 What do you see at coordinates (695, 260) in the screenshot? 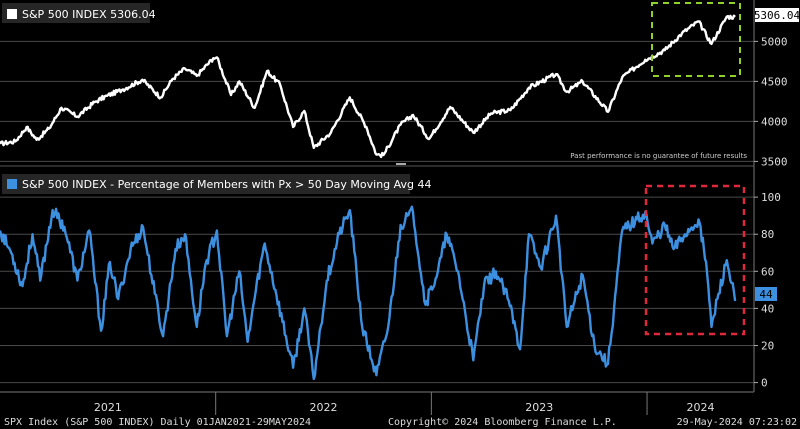
I see `highlight-box-breadth` at bounding box center [695, 260].